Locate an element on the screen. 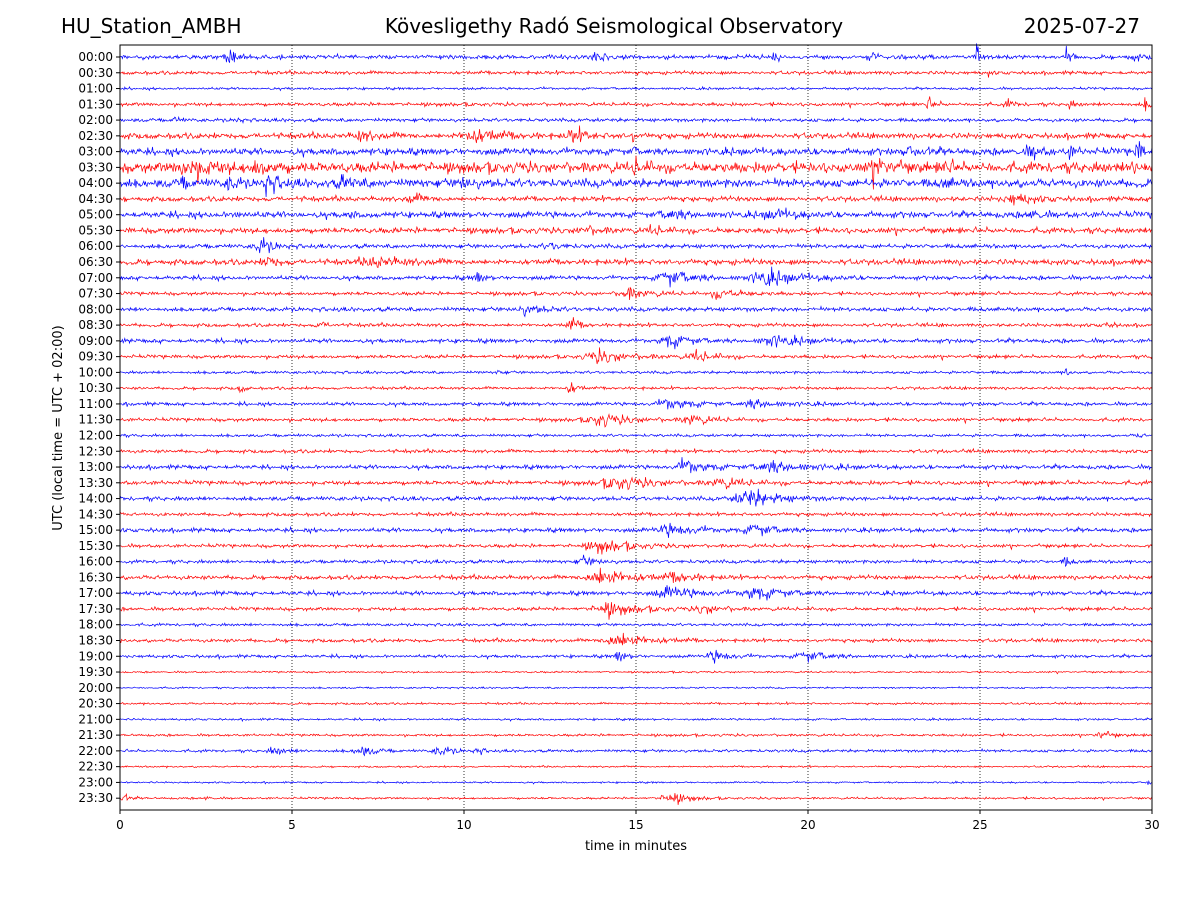 Image resolution: width=1200 pixels, height=900 pixels. y-tick-label: 08:30 is located at coordinates (95, 325).